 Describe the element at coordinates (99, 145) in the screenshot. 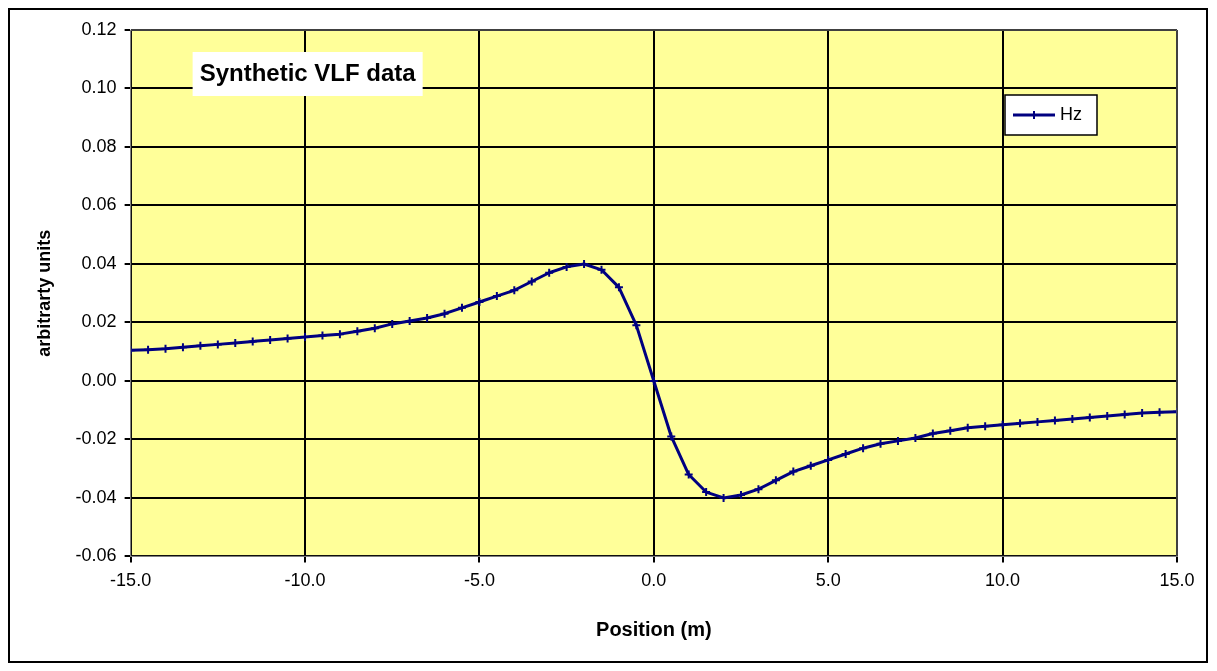

I see `y-tick-label: 0.08` at that location.